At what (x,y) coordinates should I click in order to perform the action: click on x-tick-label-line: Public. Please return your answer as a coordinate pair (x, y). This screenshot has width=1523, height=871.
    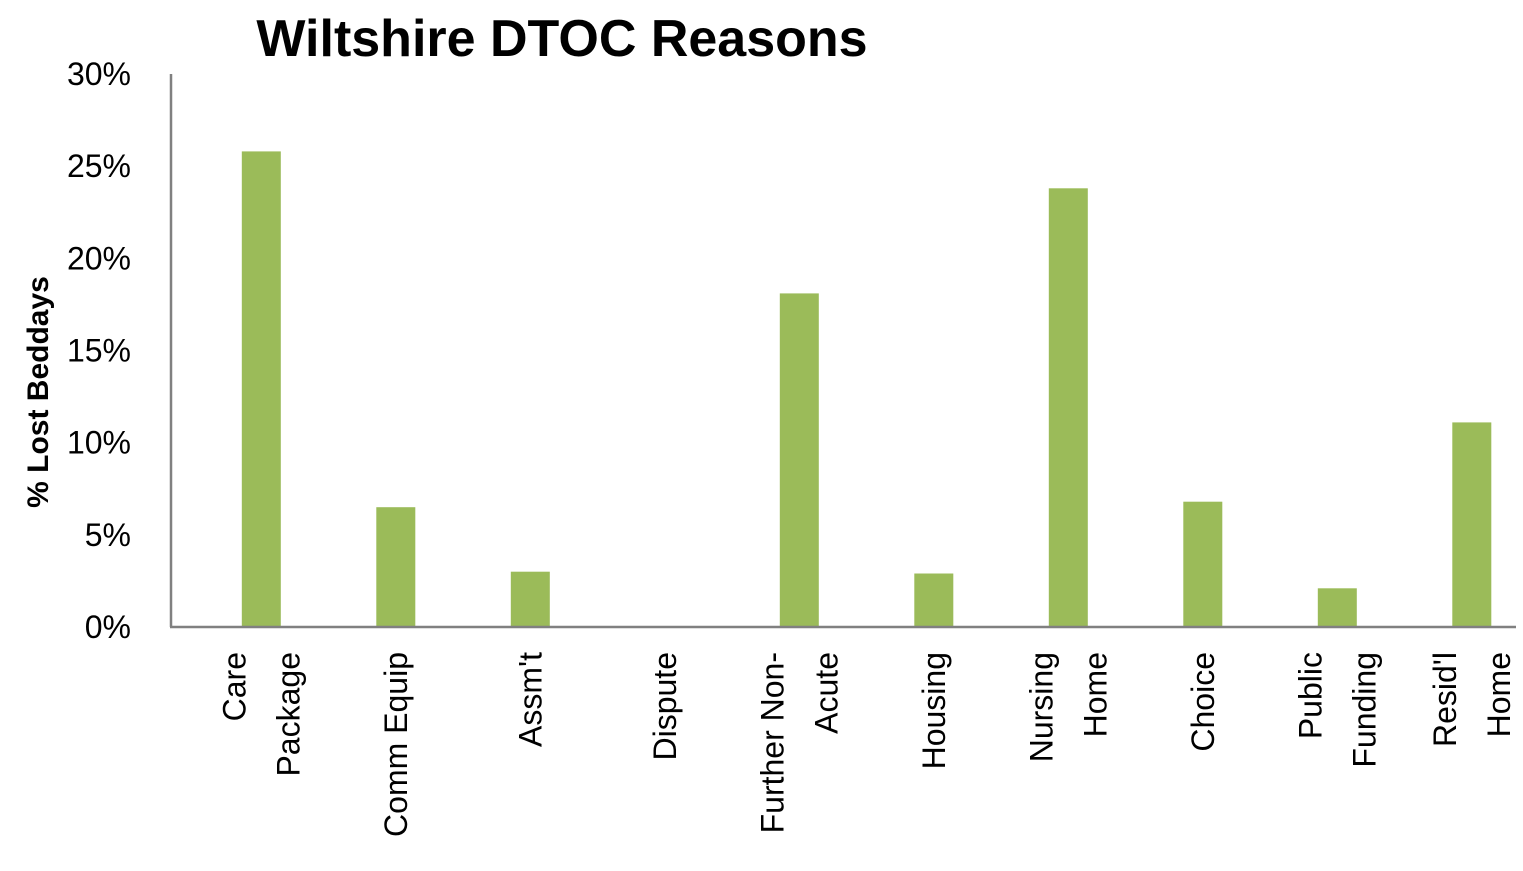
    Looking at the image, I should click on (1310, 695).